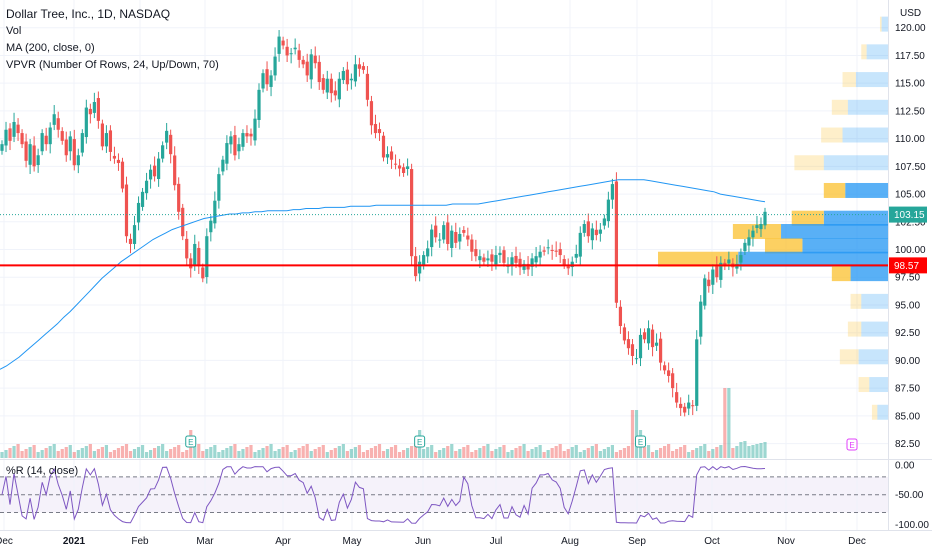  What do you see at coordinates (907, 416) in the screenshot?
I see `y-tick-label: 85.00` at bounding box center [907, 416].